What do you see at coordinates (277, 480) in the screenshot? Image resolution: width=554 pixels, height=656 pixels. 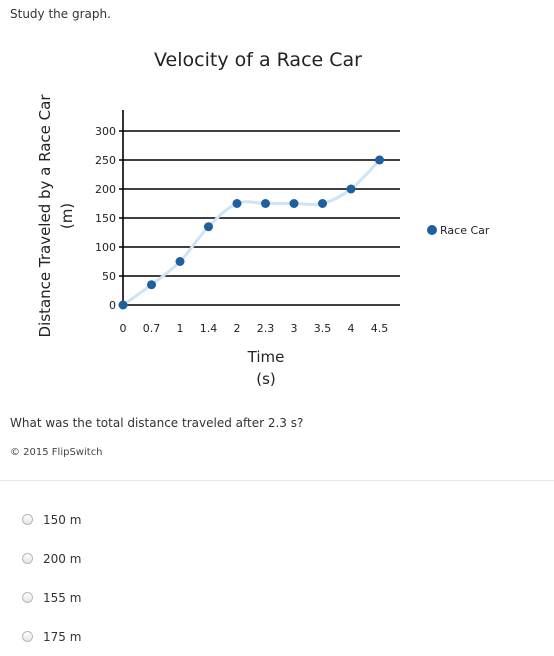 I see `divider` at bounding box center [277, 480].